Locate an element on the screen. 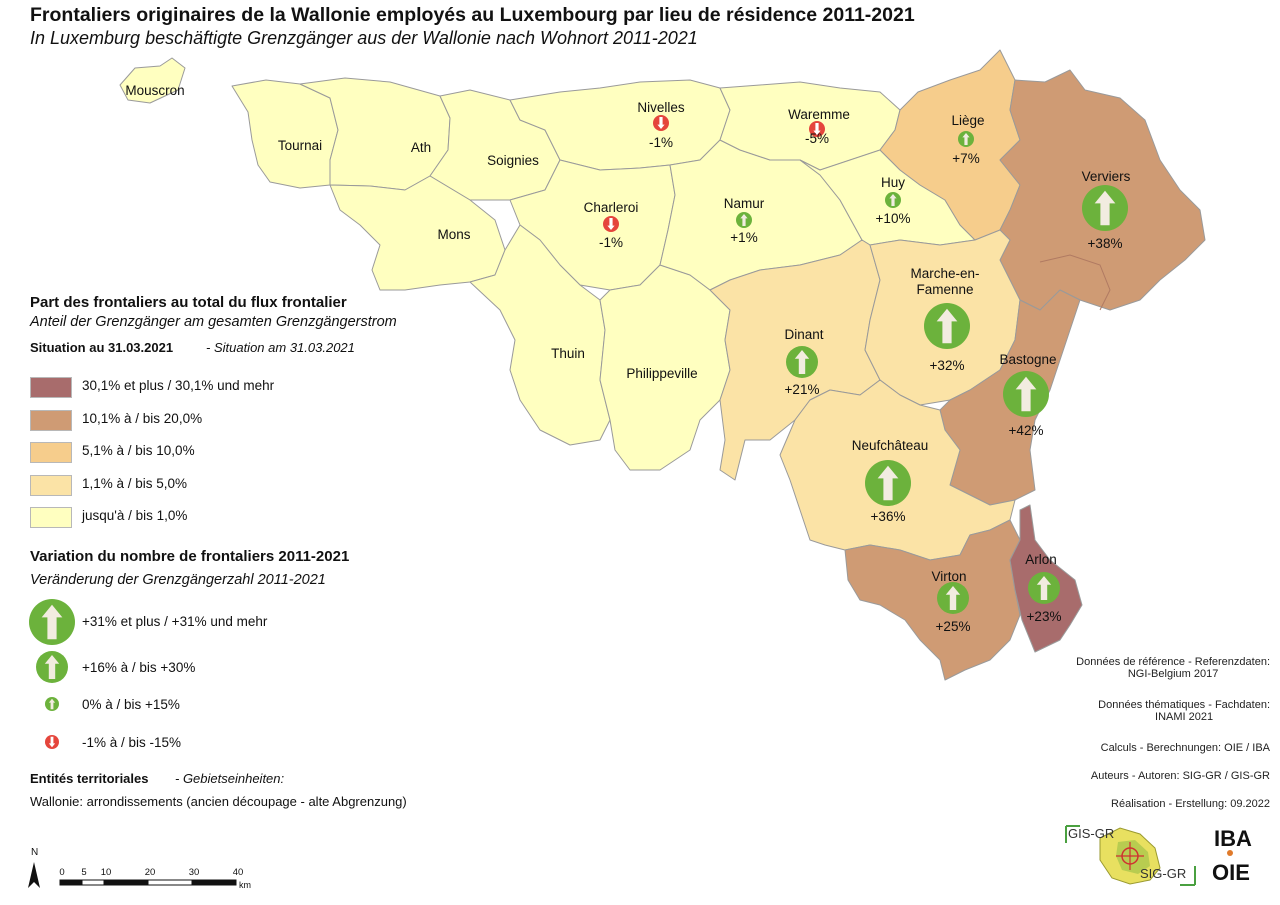 The height and width of the screenshot is (905, 1280). change-label-neufchateau: +36% is located at coordinates (888, 516).